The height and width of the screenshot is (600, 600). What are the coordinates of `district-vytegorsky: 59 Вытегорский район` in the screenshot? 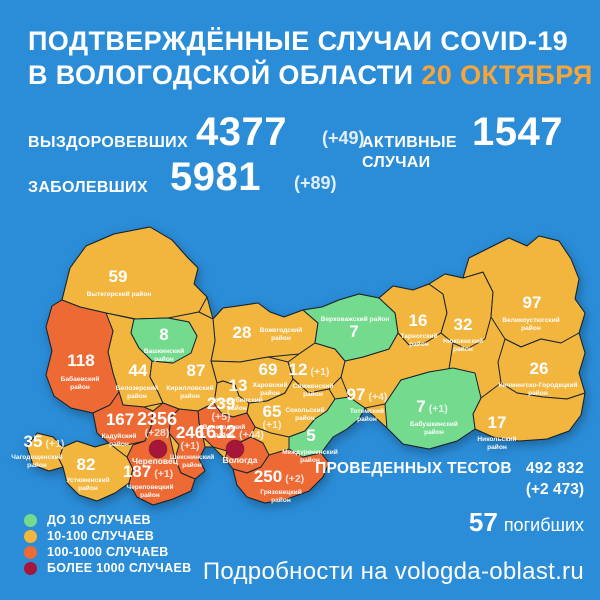 It's located at (119, 282).